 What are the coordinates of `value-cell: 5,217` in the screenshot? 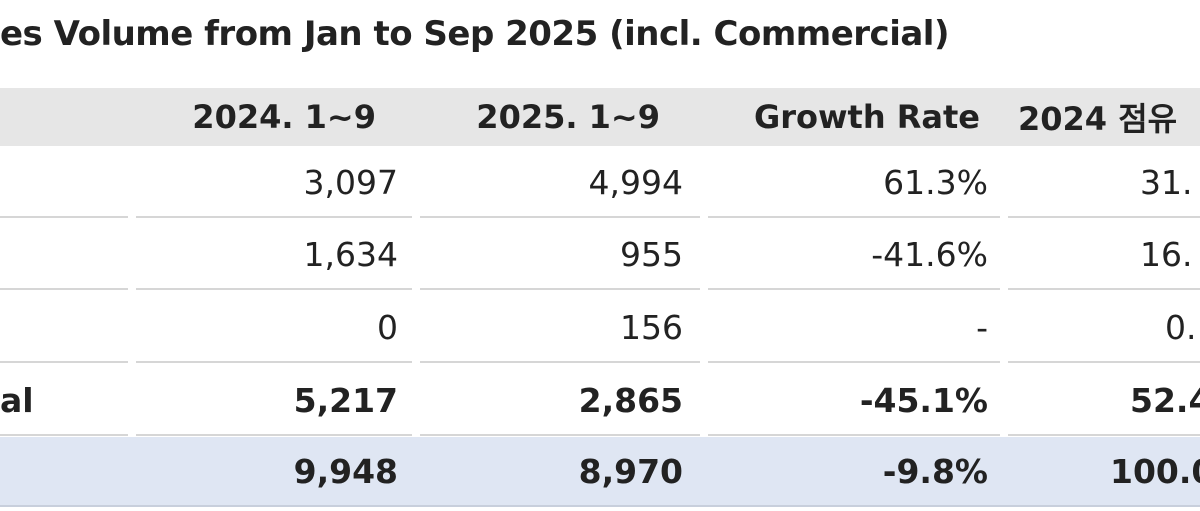 It's located at (345, 400).